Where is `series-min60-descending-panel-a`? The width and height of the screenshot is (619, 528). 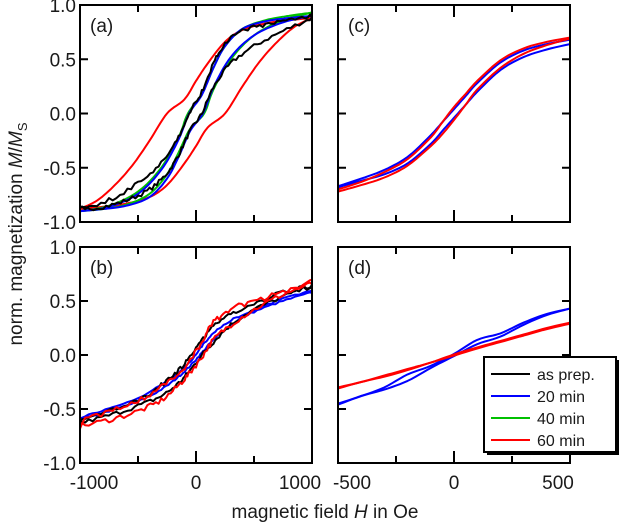 series-min60-descending-panel-a is located at coordinates (196, 113).